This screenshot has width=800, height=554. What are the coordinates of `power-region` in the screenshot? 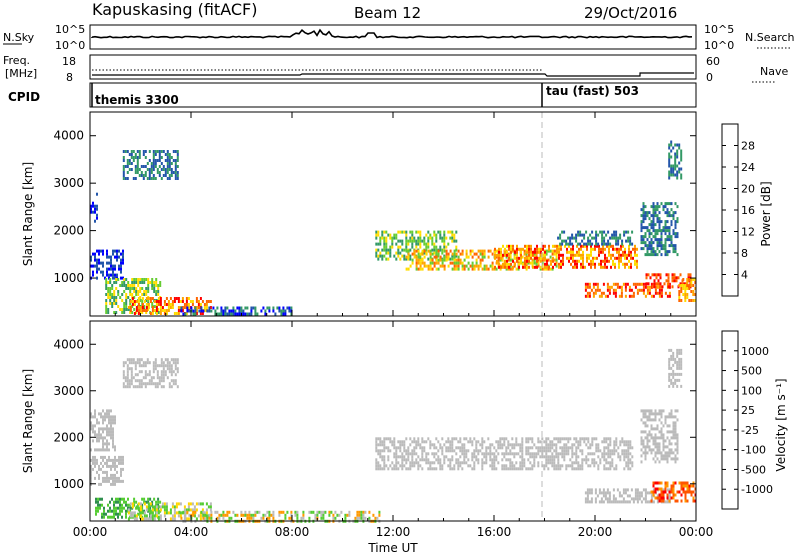 It's located at (236, 311).